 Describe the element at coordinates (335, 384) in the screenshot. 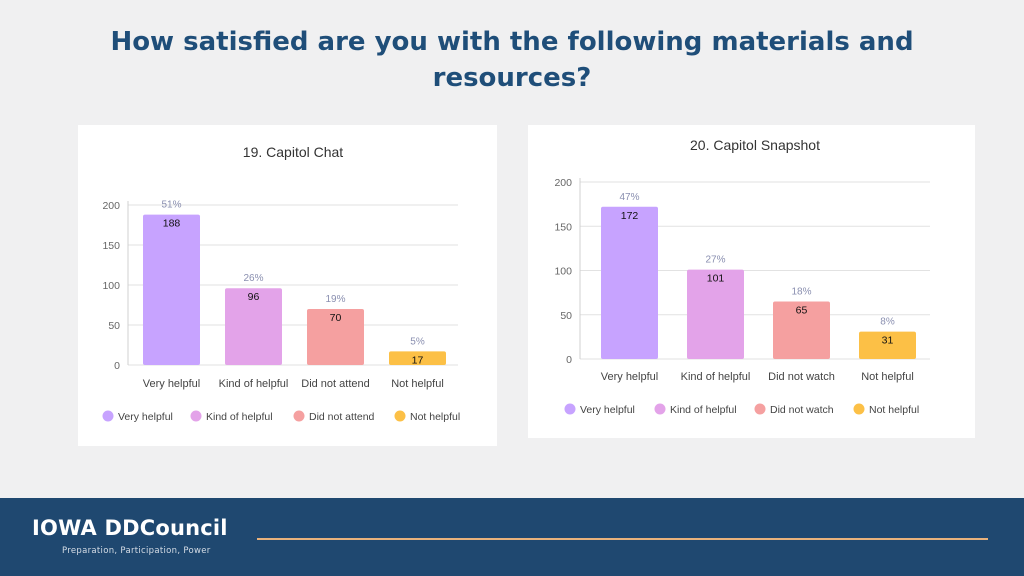

I see `x-tick-label: Did not attend` at that location.